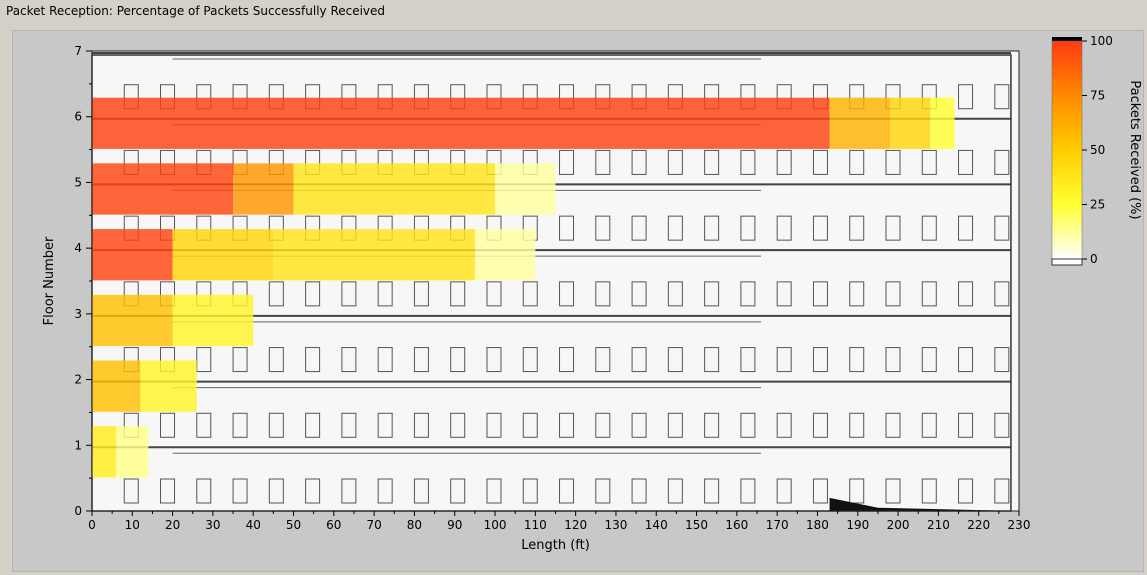 This screenshot has width=1147, height=575. What do you see at coordinates (1067, 262) in the screenshot?
I see `colorbar-under` at bounding box center [1067, 262].